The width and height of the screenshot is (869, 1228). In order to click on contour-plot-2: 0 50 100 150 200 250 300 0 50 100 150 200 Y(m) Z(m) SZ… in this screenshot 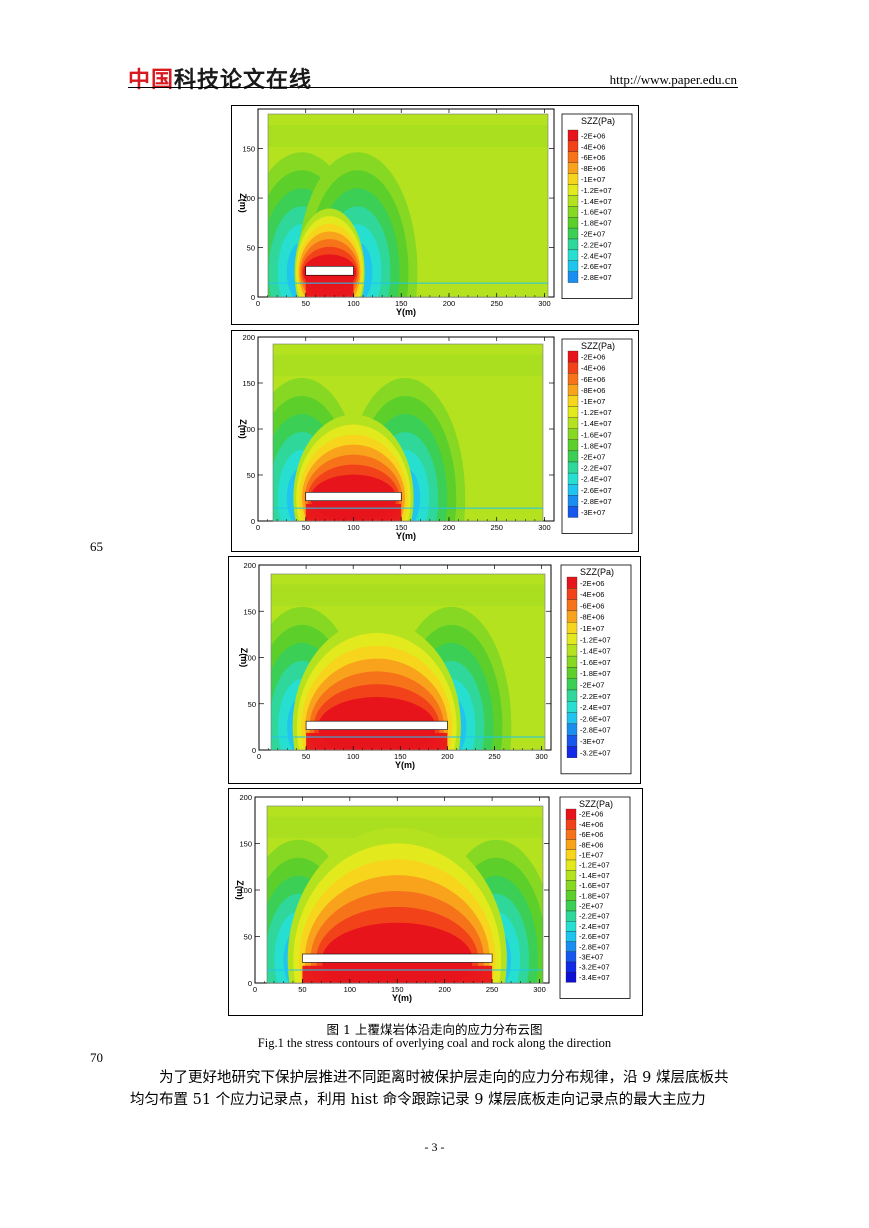, I will do `click(435, 437)`.